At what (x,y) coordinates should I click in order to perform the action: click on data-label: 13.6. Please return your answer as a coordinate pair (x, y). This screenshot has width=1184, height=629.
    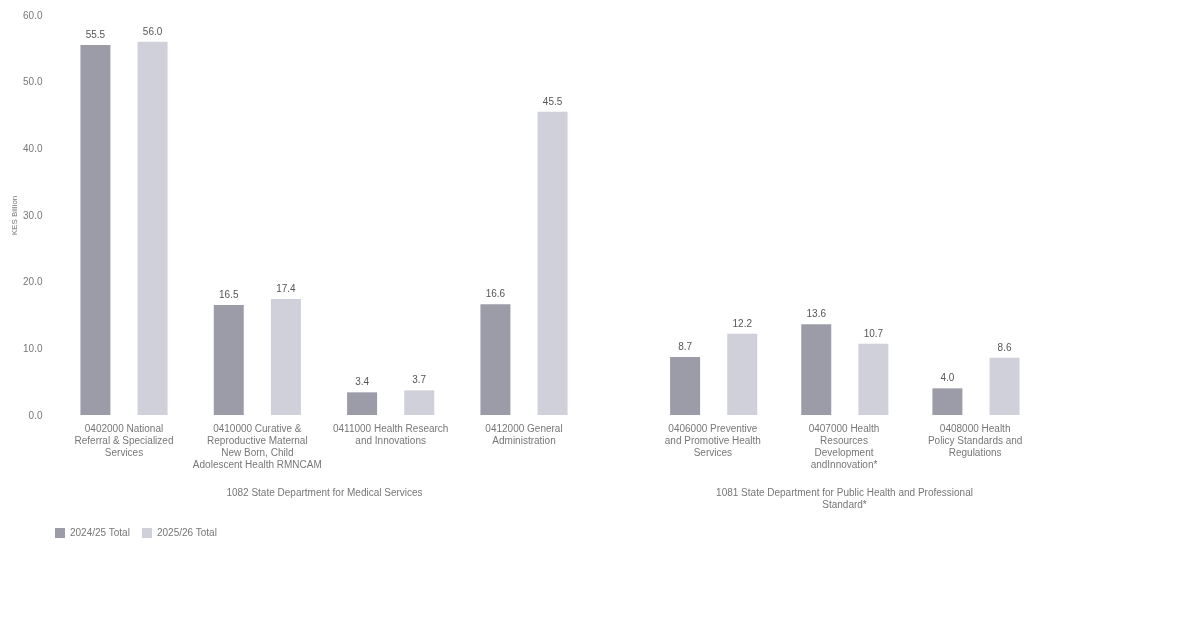
    Looking at the image, I should click on (816, 314).